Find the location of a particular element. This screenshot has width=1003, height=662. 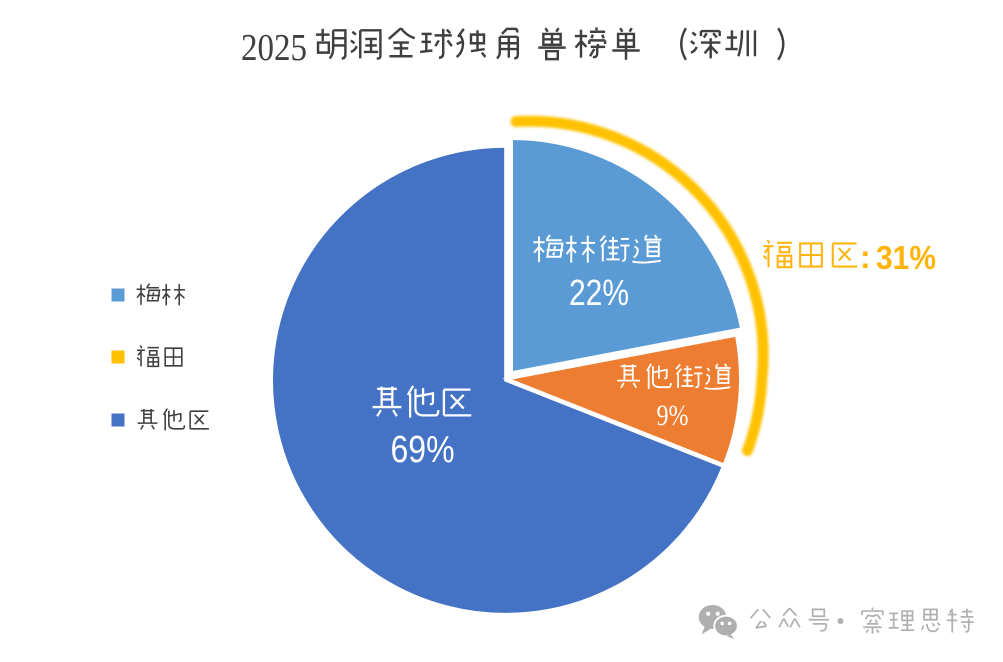

svg-text: 69% is located at coordinates (423, 450).